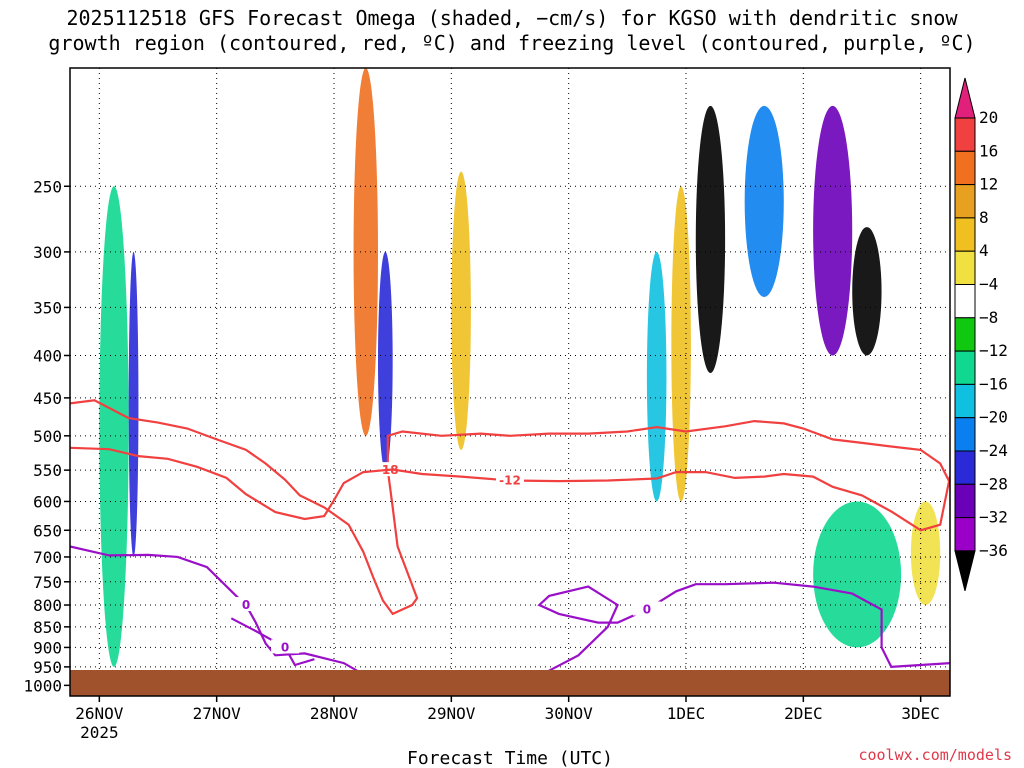 This screenshot has height=768, width=1024. I want to click on y-tick-label: 600, so click(47, 501).